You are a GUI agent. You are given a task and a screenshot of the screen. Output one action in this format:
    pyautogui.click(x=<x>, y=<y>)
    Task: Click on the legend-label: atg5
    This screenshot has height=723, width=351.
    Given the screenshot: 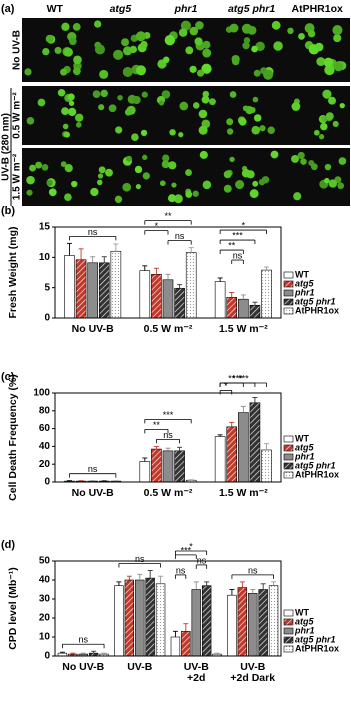 What is the action you would take?
    pyautogui.click(x=305, y=447)
    